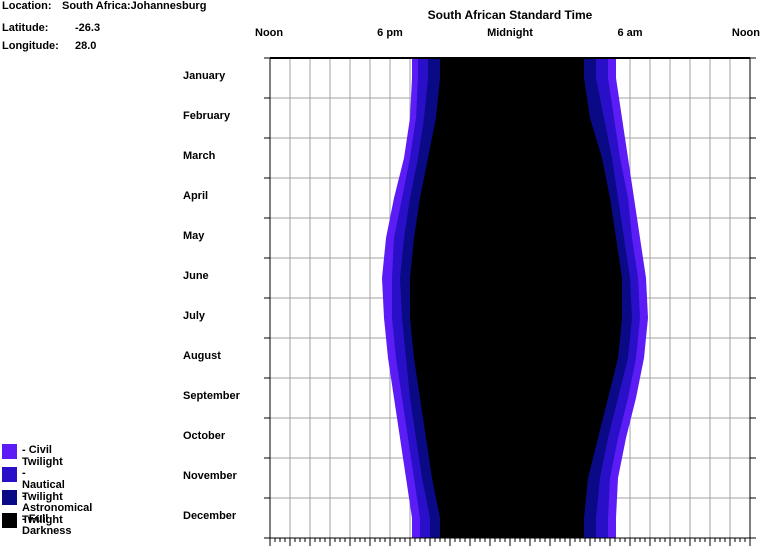  Describe the element at coordinates (194, 316) in the screenshot. I see `month-label: July` at that location.